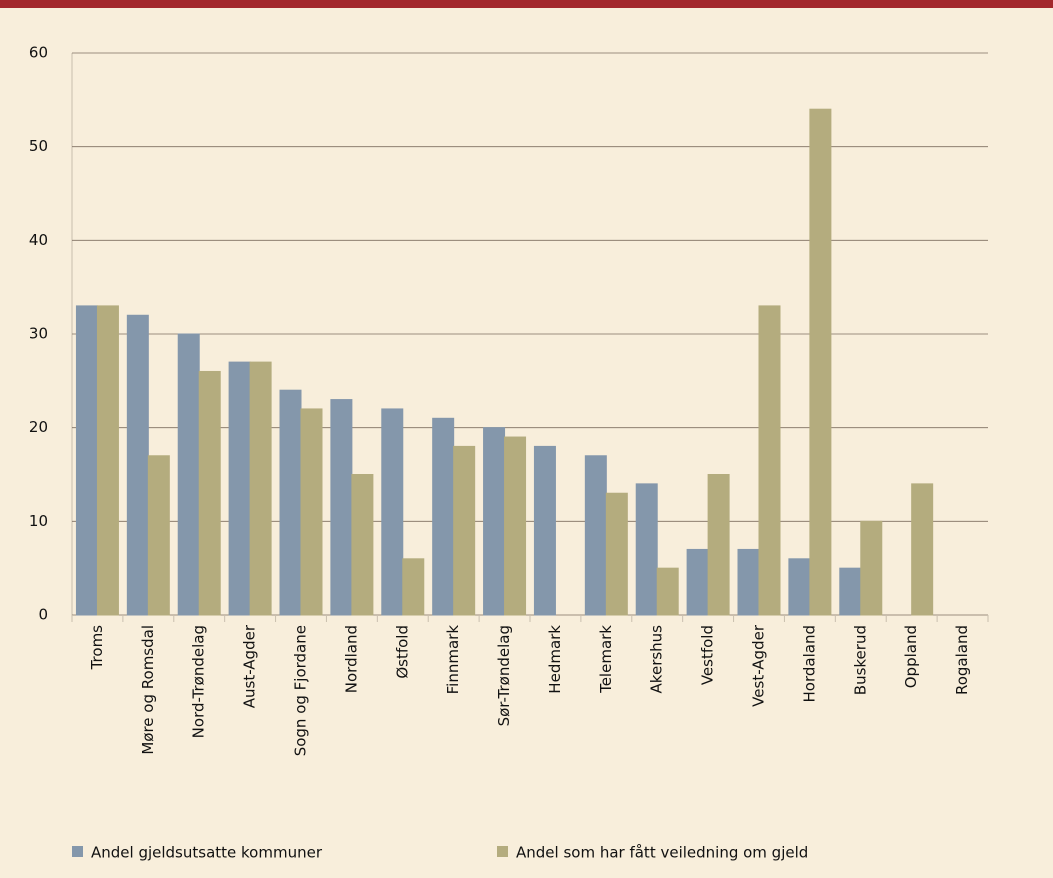 The image size is (1053, 878). What do you see at coordinates (962, 660) in the screenshot?
I see `x-tick-label: Rogaland` at bounding box center [962, 660].